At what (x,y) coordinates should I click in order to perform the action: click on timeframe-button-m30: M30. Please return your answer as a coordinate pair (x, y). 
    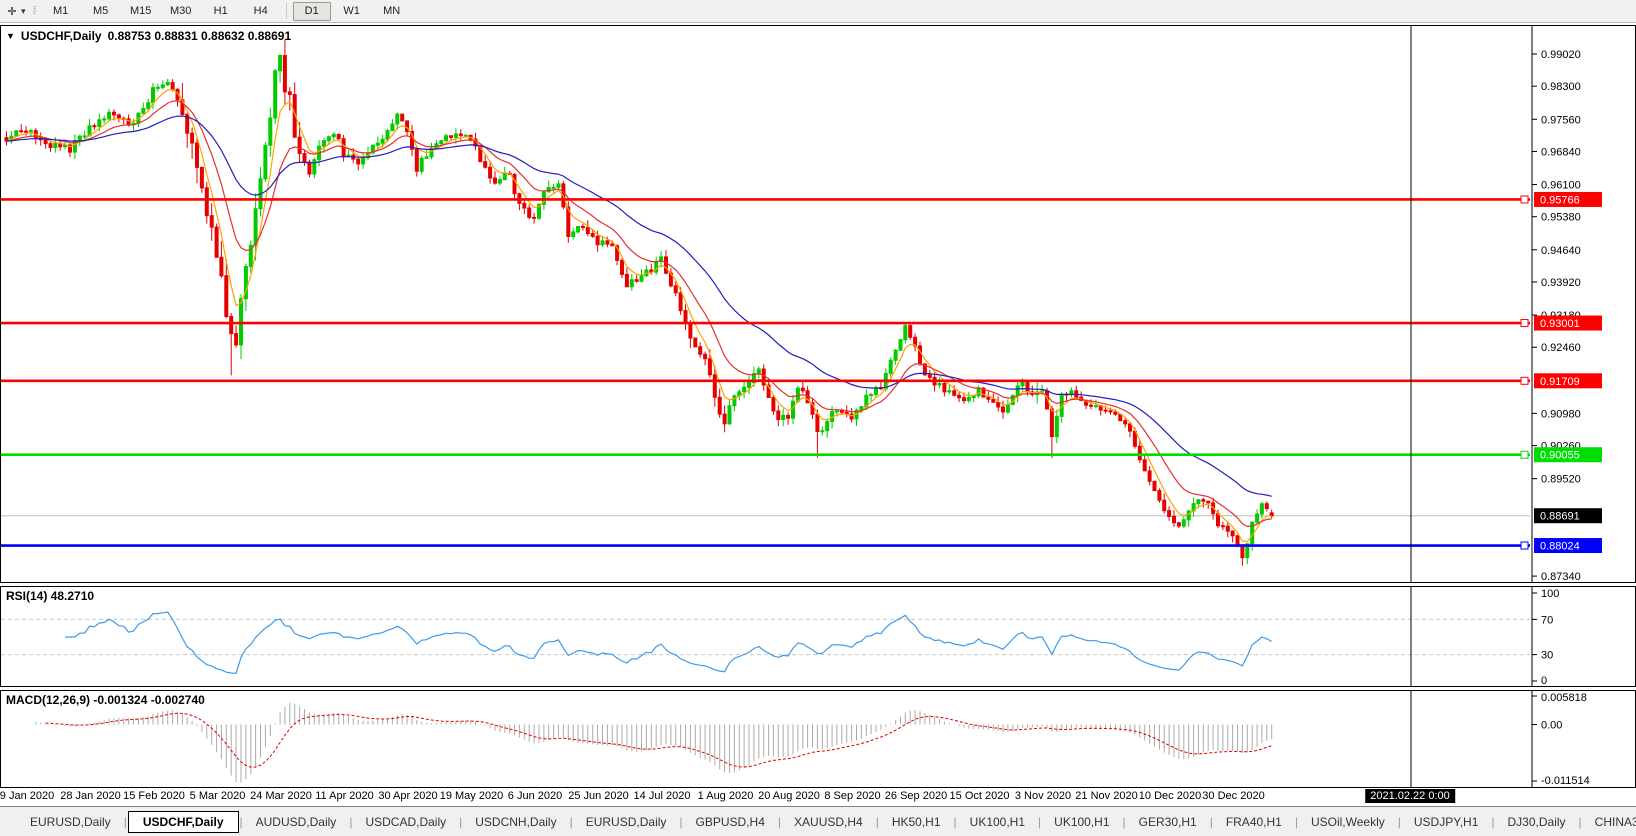
    Looking at the image, I should click on (180, 11).